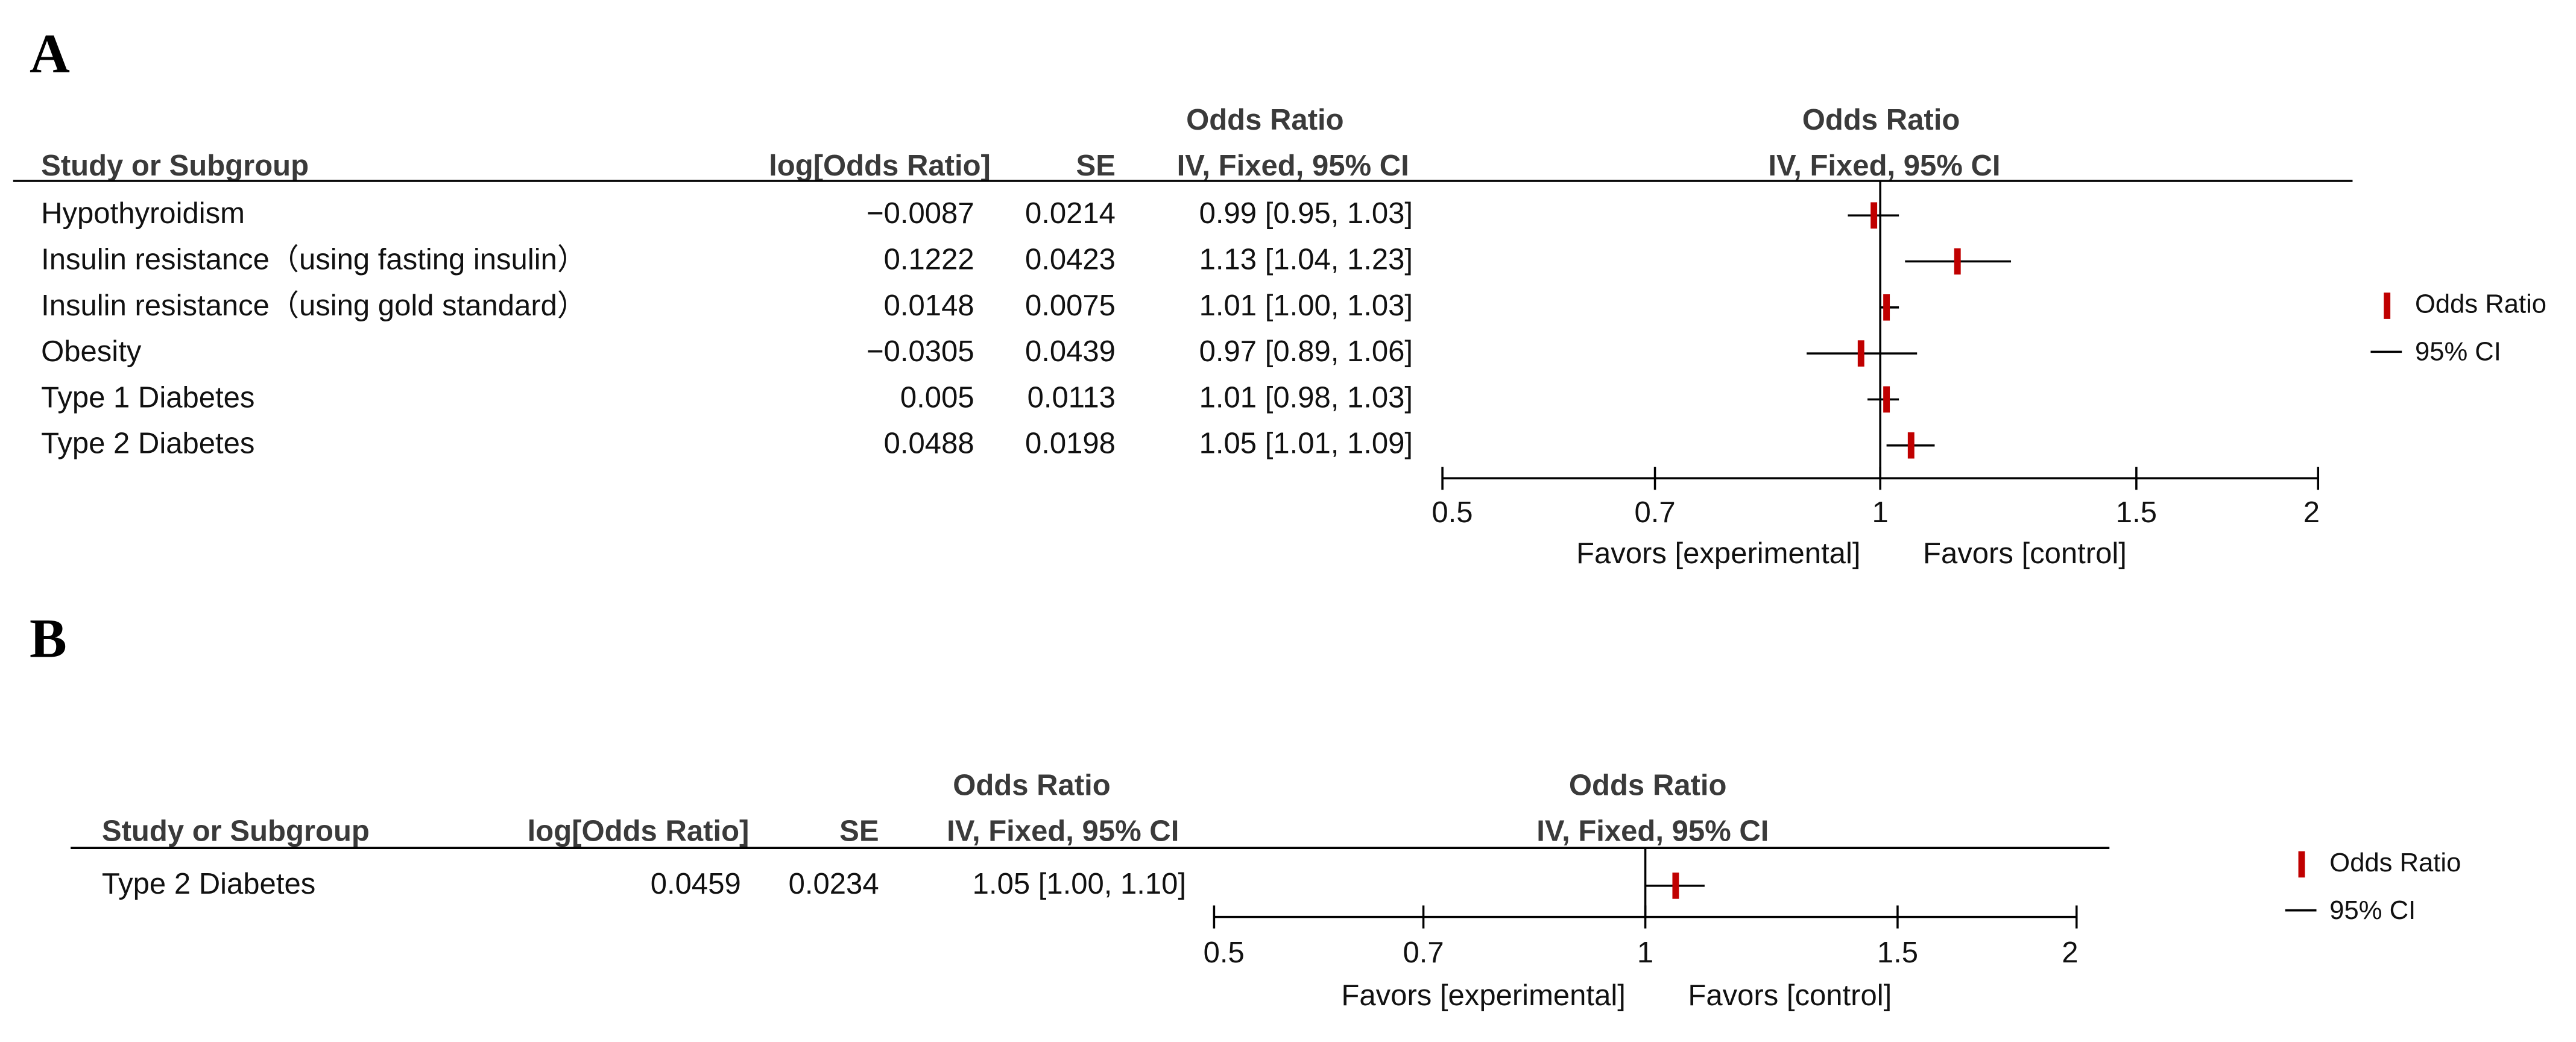 Image resolution: width=2576 pixels, height=1042 pixels. What do you see at coordinates (920, 351) in the screenshot?
I see `log-odds-ratio: −0.0305` at bounding box center [920, 351].